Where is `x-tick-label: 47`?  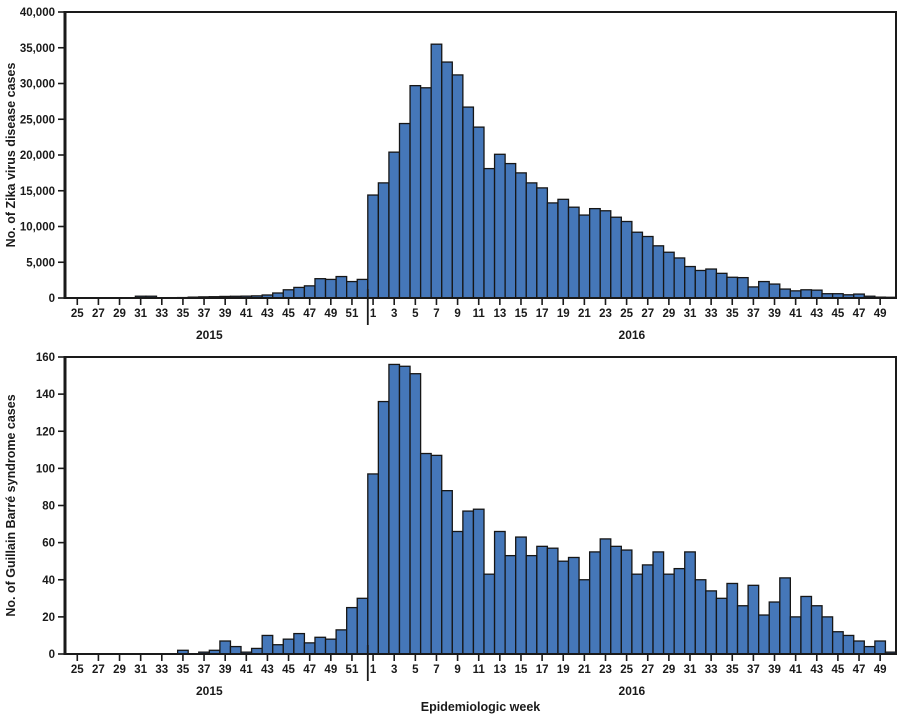
x-tick-label: 47 is located at coordinates (859, 670).